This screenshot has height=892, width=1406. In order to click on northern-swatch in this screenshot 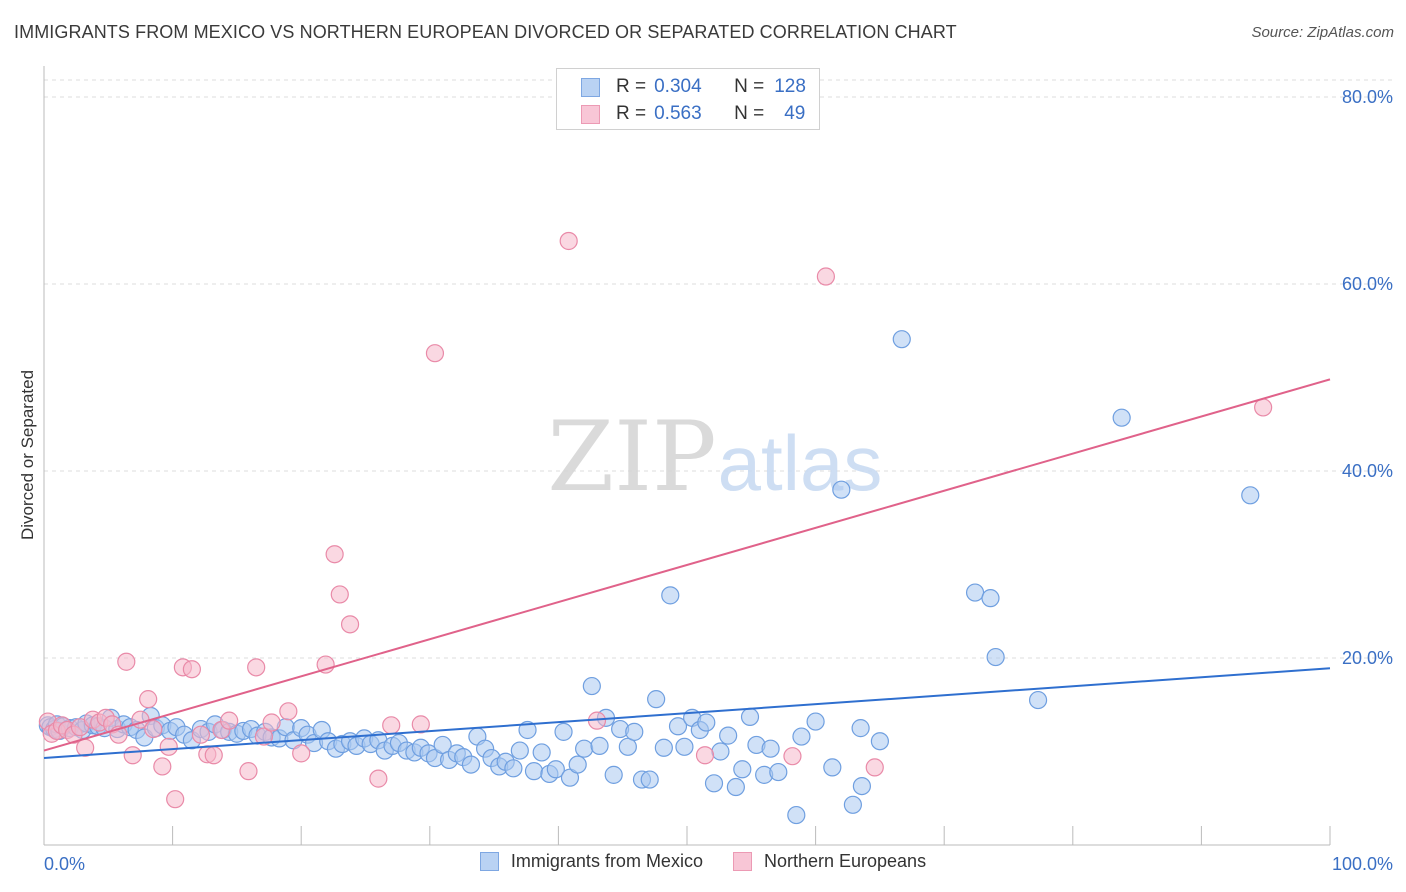, I will do `click(590, 114)`.